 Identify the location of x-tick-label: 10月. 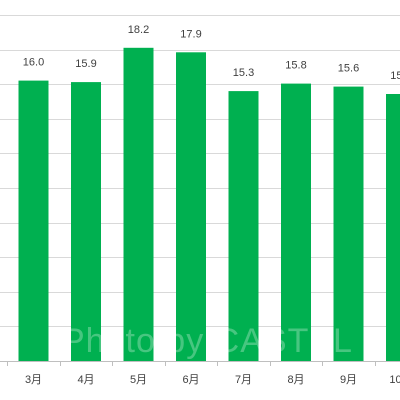
(394, 380).